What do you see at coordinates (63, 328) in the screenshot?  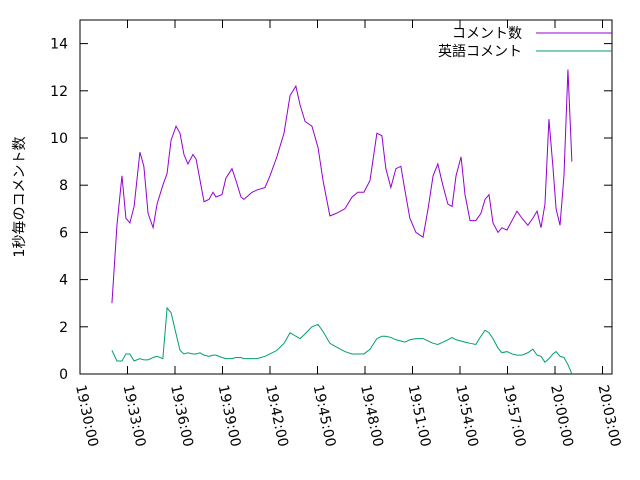 I see `y-tick-label: 2` at bounding box center [63, 328].